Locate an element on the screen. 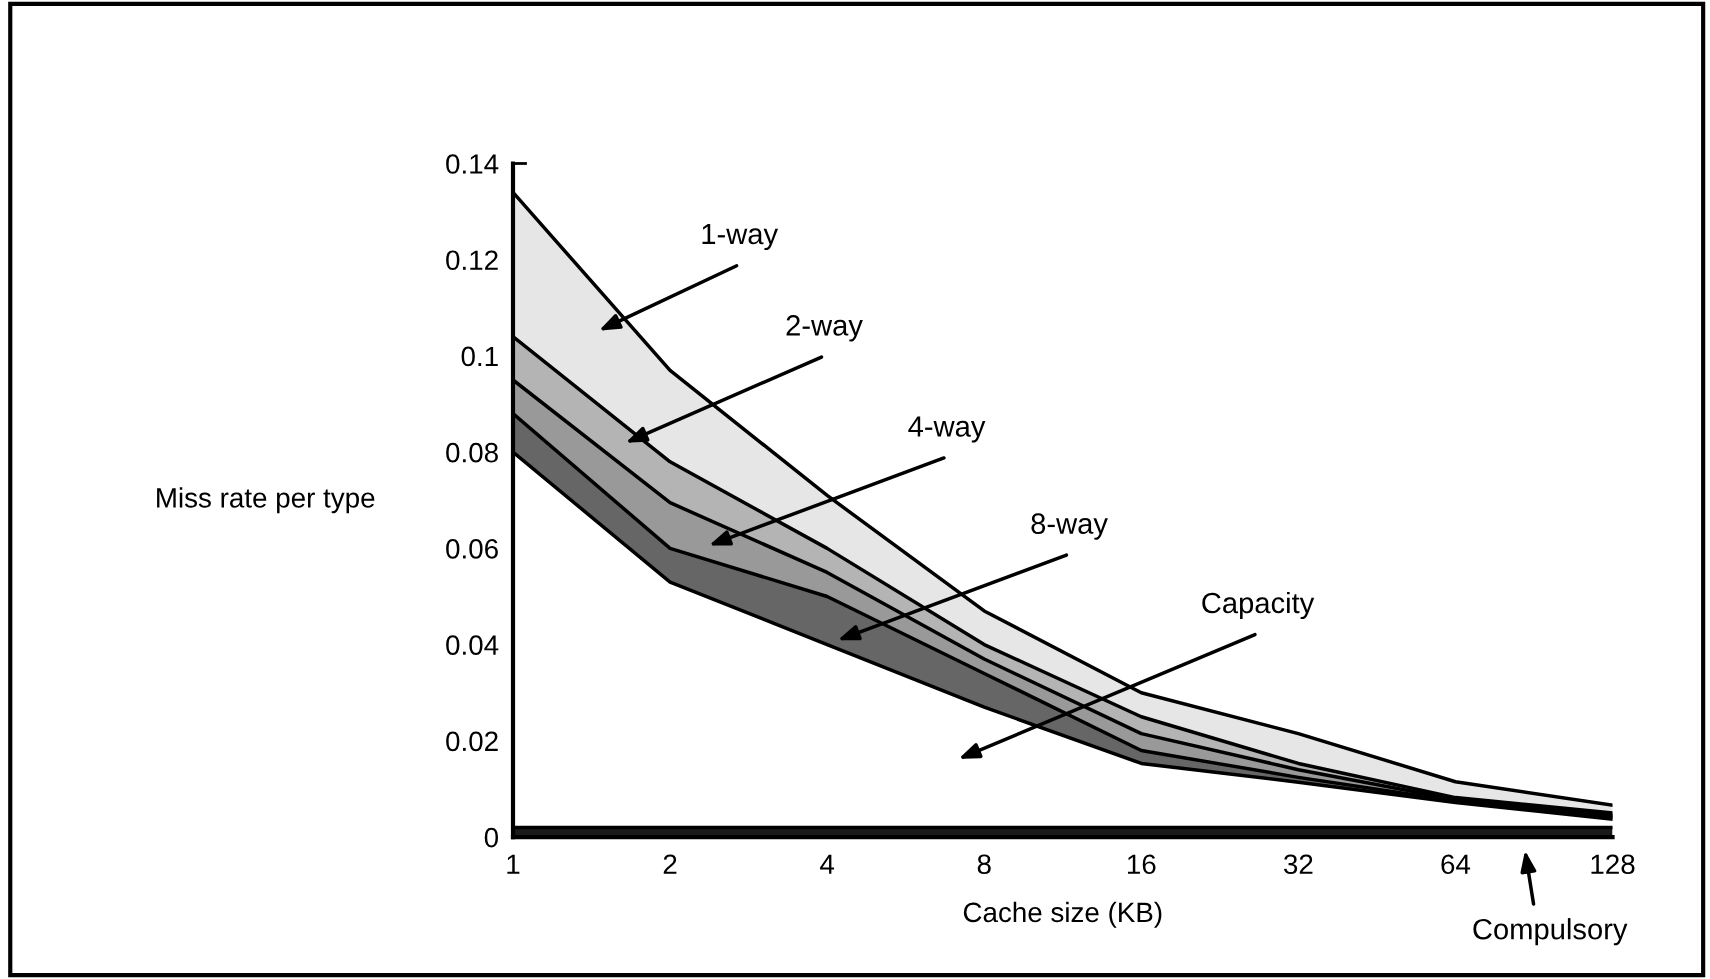  y-tick-label: 0.04 is located at coordinates (472, 645).